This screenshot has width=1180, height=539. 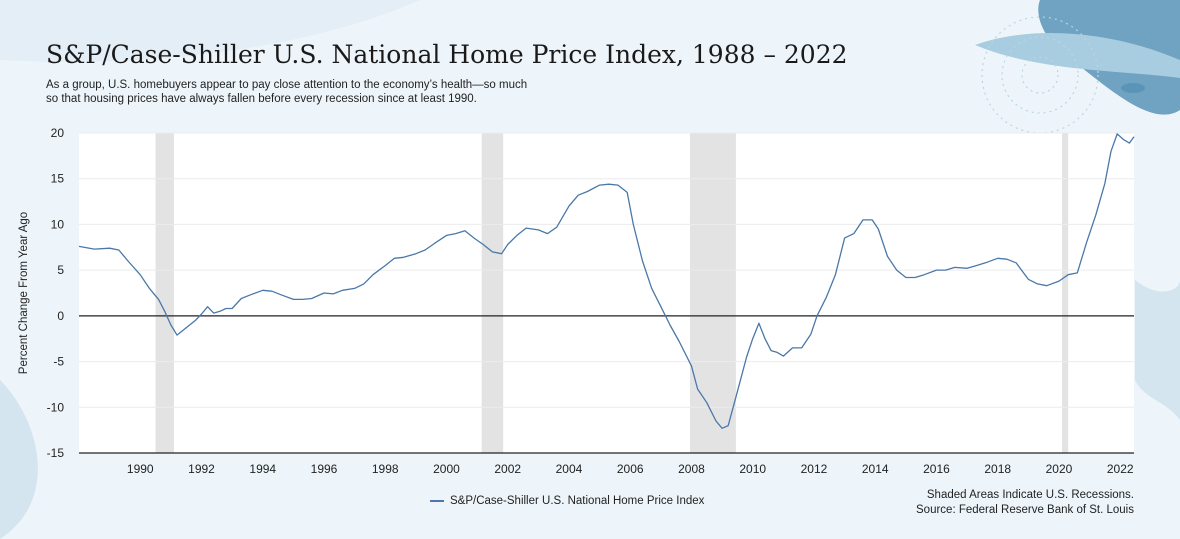 What do you see at coordinates (58, 133) in the screenshot?
I see `y-tick-label-20: 20` at bounding box center [58, 133].